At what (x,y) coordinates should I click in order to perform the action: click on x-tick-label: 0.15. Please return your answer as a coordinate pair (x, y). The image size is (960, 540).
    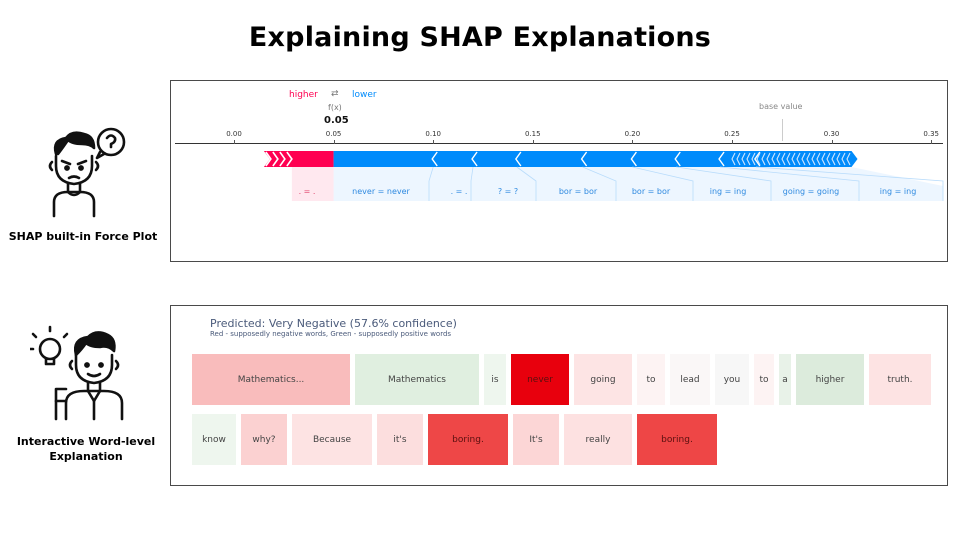
    Looking at the image, I should click on (533, 134).